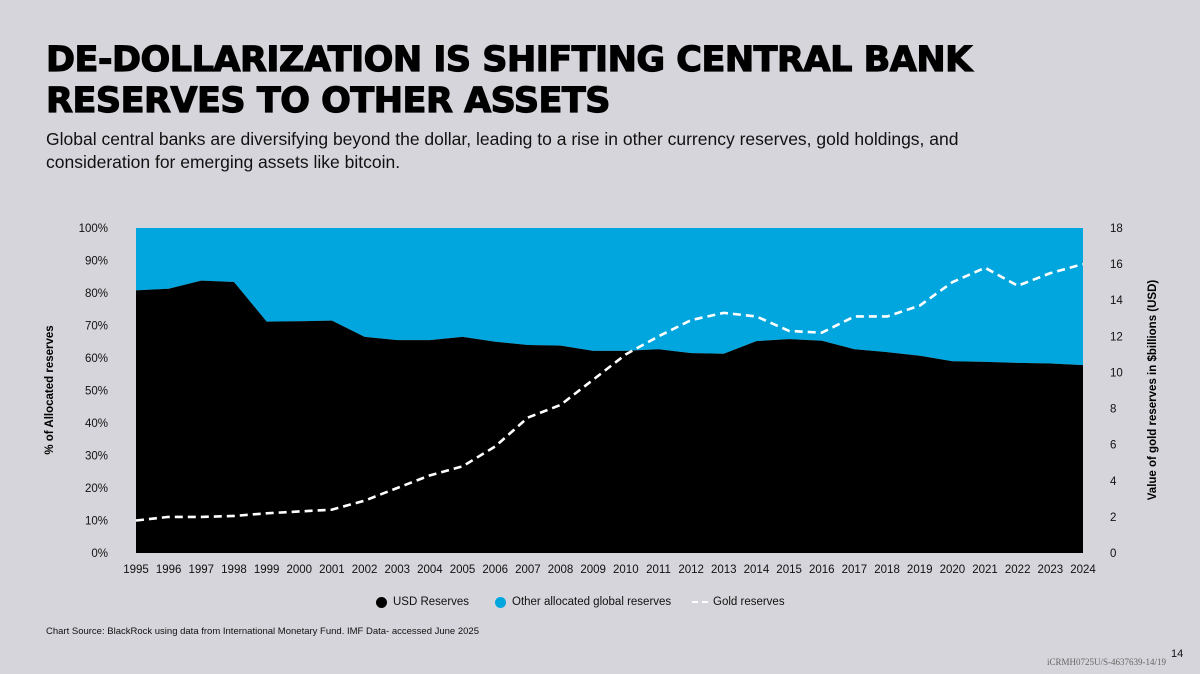 The image size is (1200, 674). Describe the element at coordinates (463, 570) in the screenshot. I see `x-tick-label: 2005` at that location.